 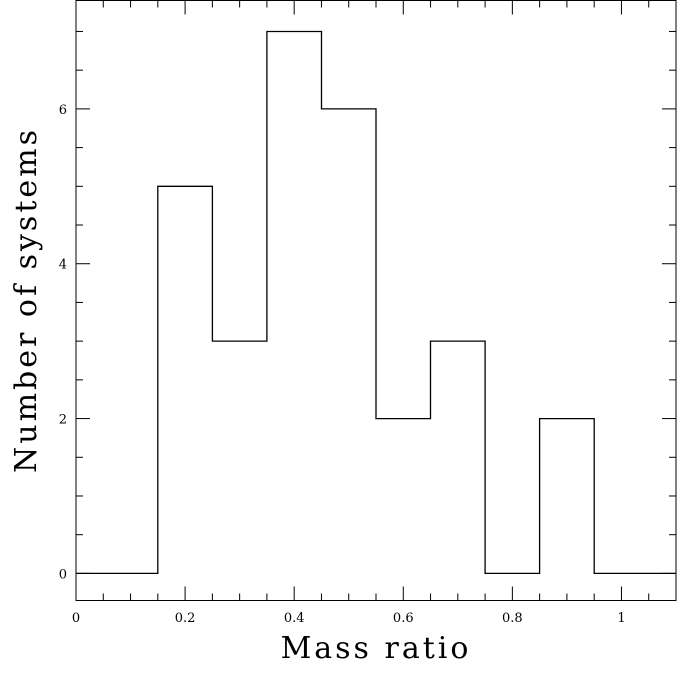 What do you see at coordinates (63, 110) in the screenshot?
I see `y-tick-label: 6` at bounding box center [63, 110].